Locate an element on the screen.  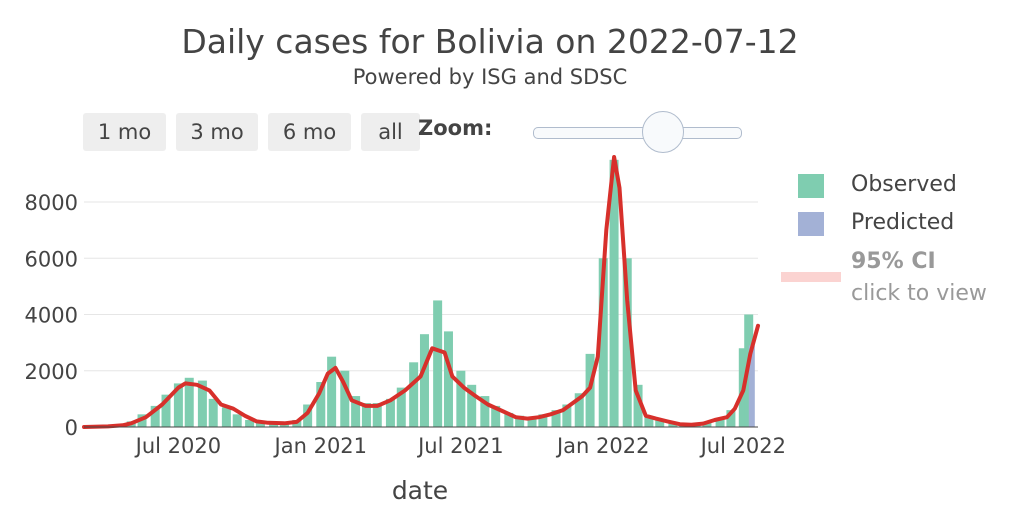
legend-swatch-predicted is located at coordinates (811, 224).